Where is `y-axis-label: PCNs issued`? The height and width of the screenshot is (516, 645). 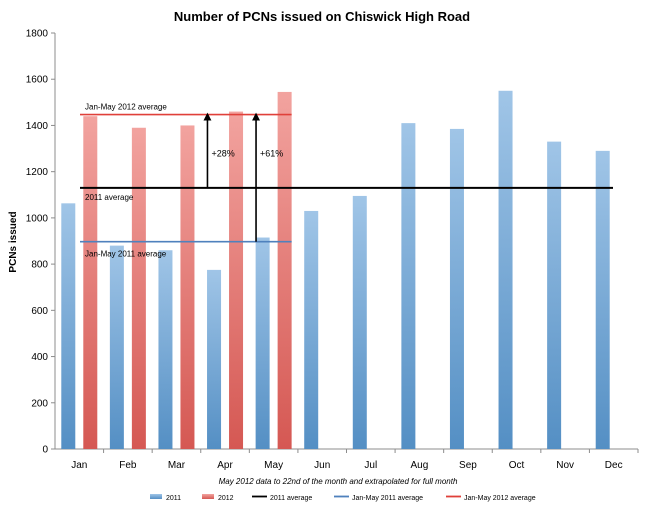 y-axis-label: PCNs issued is located at coordinates (13, 241).